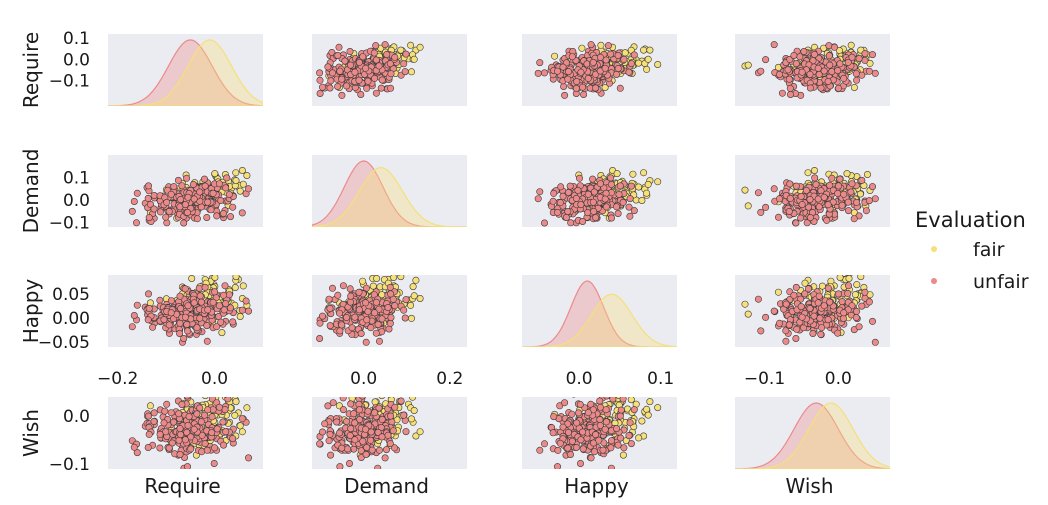 This screenshot has height=505, width=1048. Describe the element at coordinates (812, 311) in the screenshot. I see `panel-happy-wish` at that location.